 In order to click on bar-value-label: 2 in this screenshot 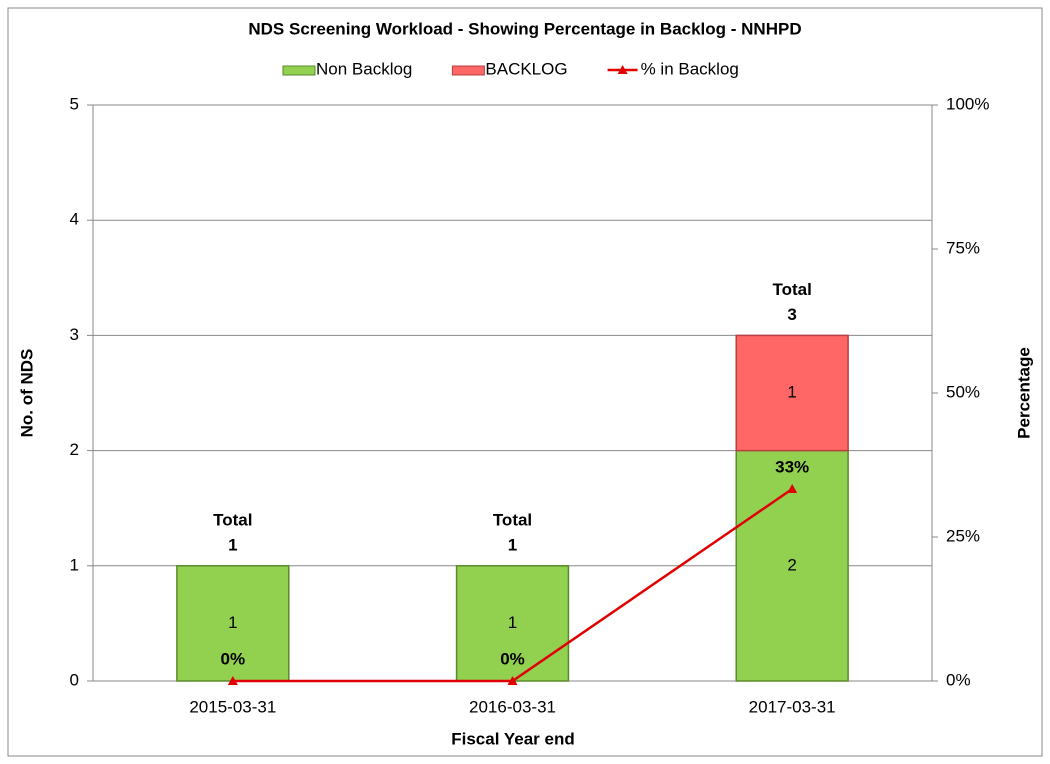, I will do `click(791, 564)`.